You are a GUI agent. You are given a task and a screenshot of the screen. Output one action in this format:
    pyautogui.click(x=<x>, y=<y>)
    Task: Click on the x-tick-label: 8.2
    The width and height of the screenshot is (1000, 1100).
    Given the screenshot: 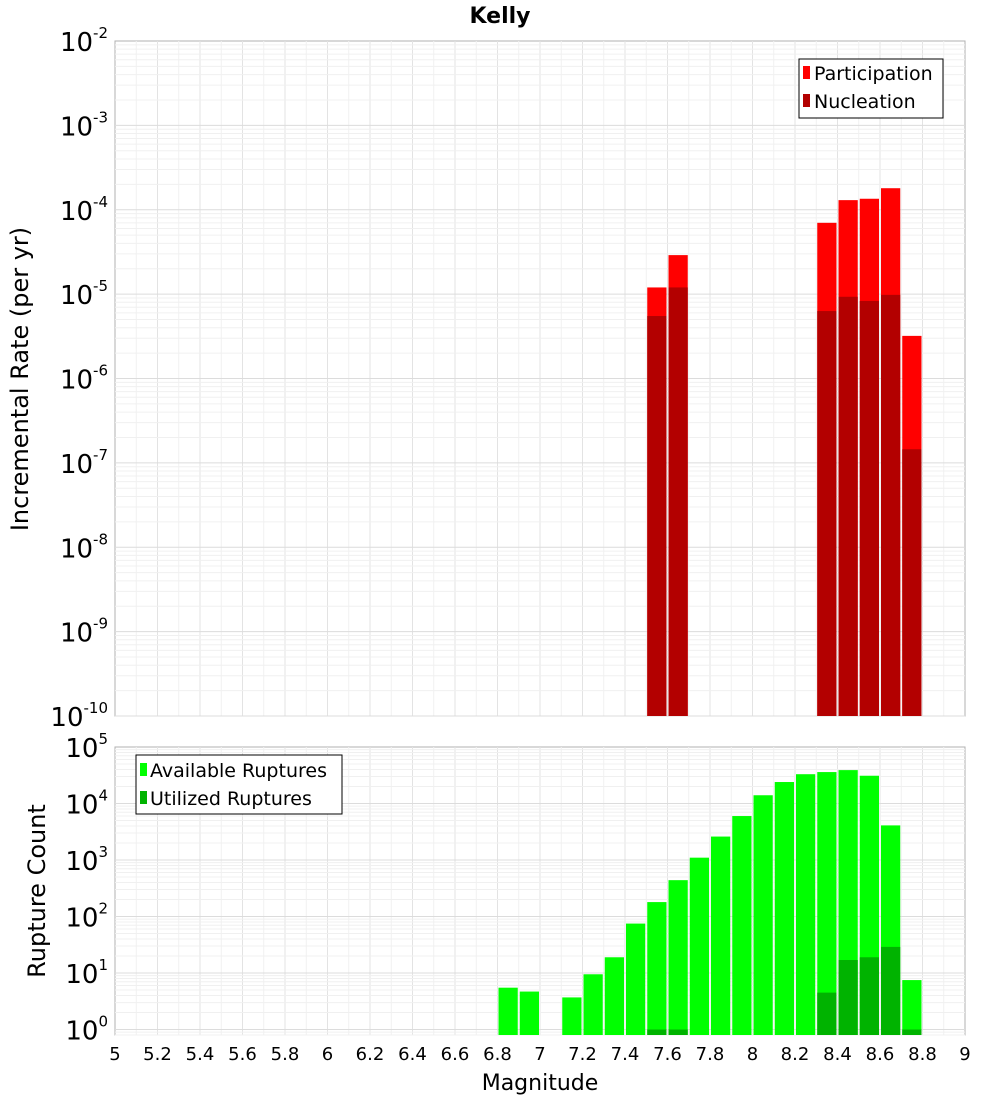 What is the action you would take?
    pyautogui.click(x=795, y=1054)
    